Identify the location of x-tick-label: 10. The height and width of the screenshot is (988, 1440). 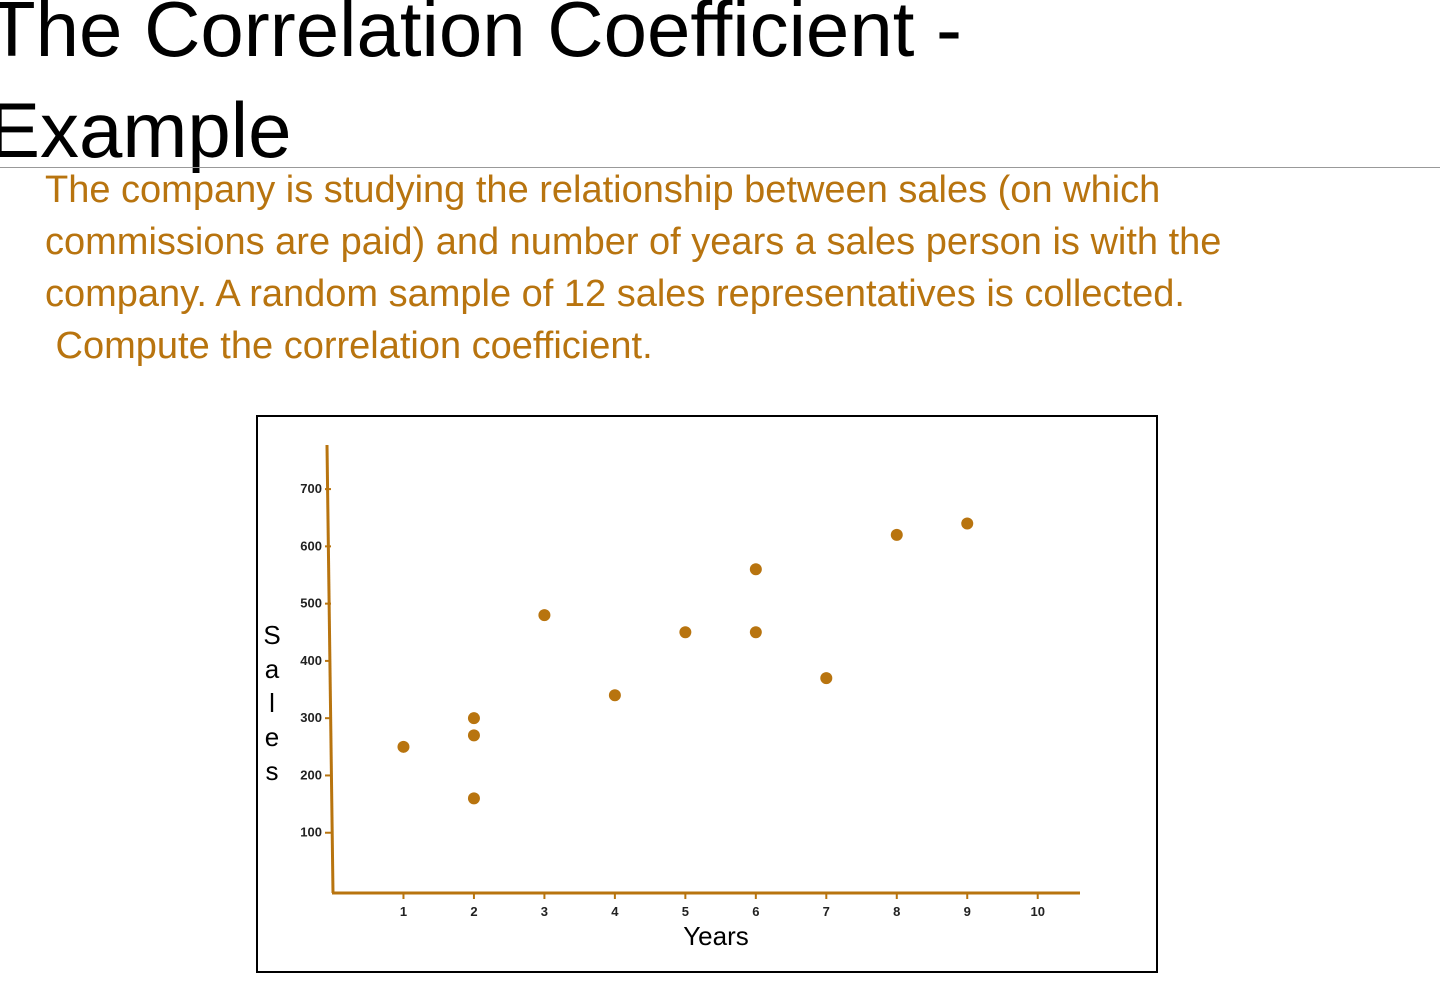
(1037, 911).